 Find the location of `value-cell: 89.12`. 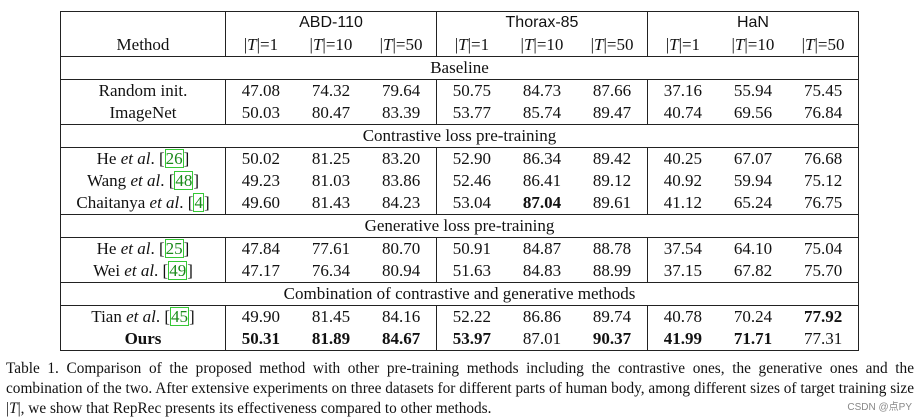

value-cell: 89.12 is located at coordinates (612, 181).